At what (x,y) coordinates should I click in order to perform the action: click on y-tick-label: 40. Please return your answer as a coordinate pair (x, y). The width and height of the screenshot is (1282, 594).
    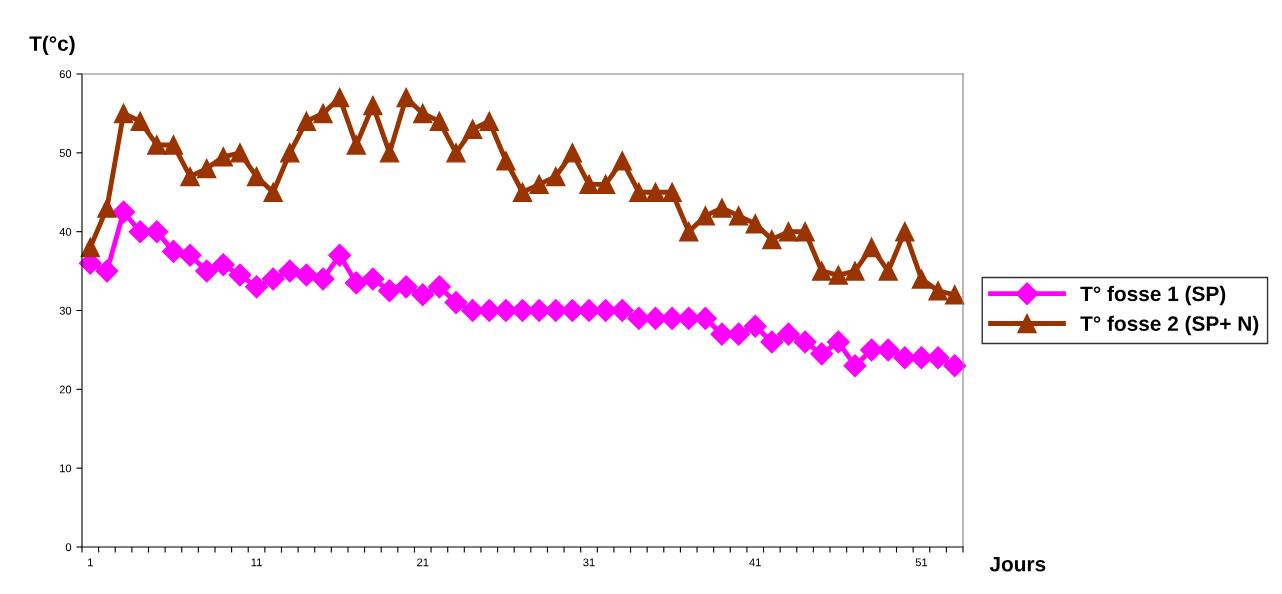
    Looking at the image, I should click on (65, 231).